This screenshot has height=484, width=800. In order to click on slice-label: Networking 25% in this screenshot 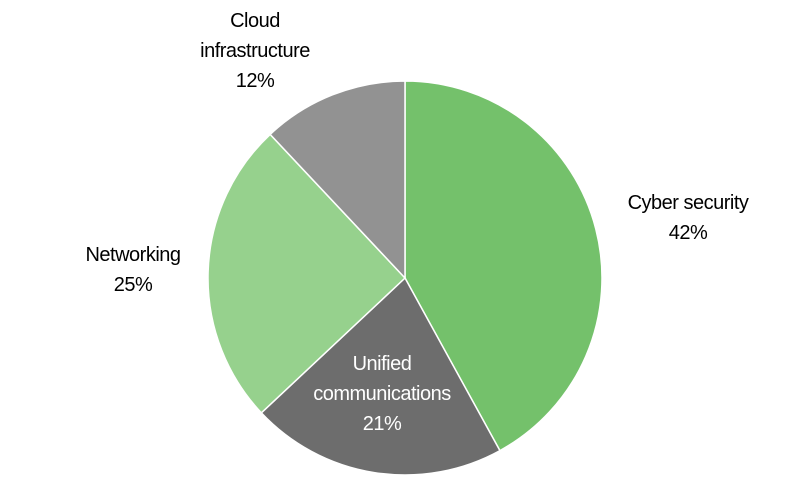, I will do `click(133, 270)`.